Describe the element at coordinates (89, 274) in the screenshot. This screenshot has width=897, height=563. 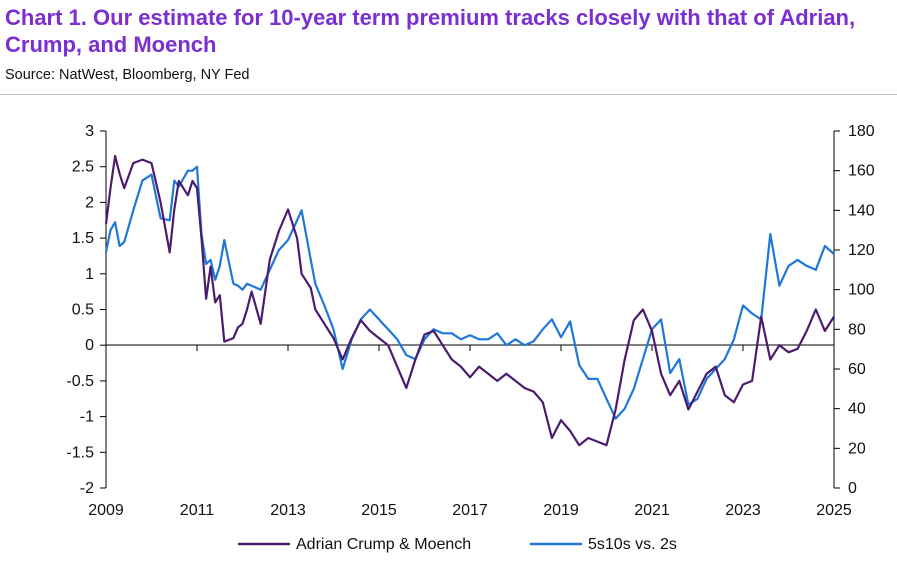
I see `left-tick-label: 1` at that location.